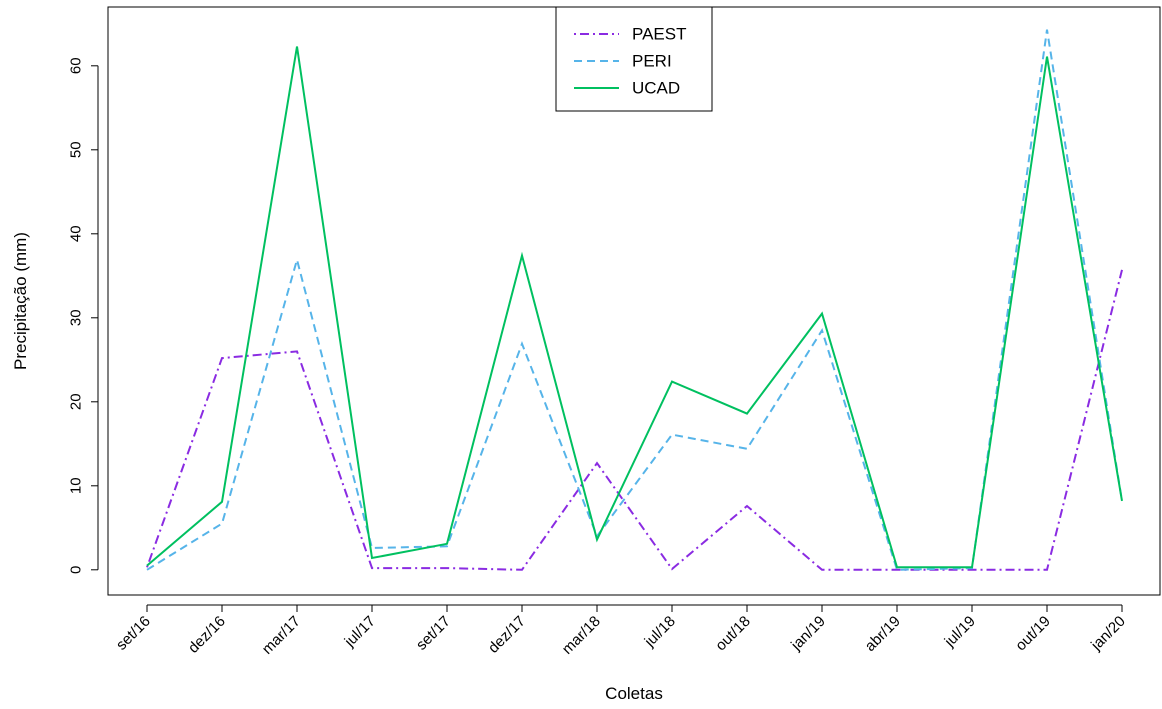 This screenshot has width=1162, height=709. Describe the element at coordinates (76, 485) in the screenshot. I see `y-tick-label: 10` at that location.